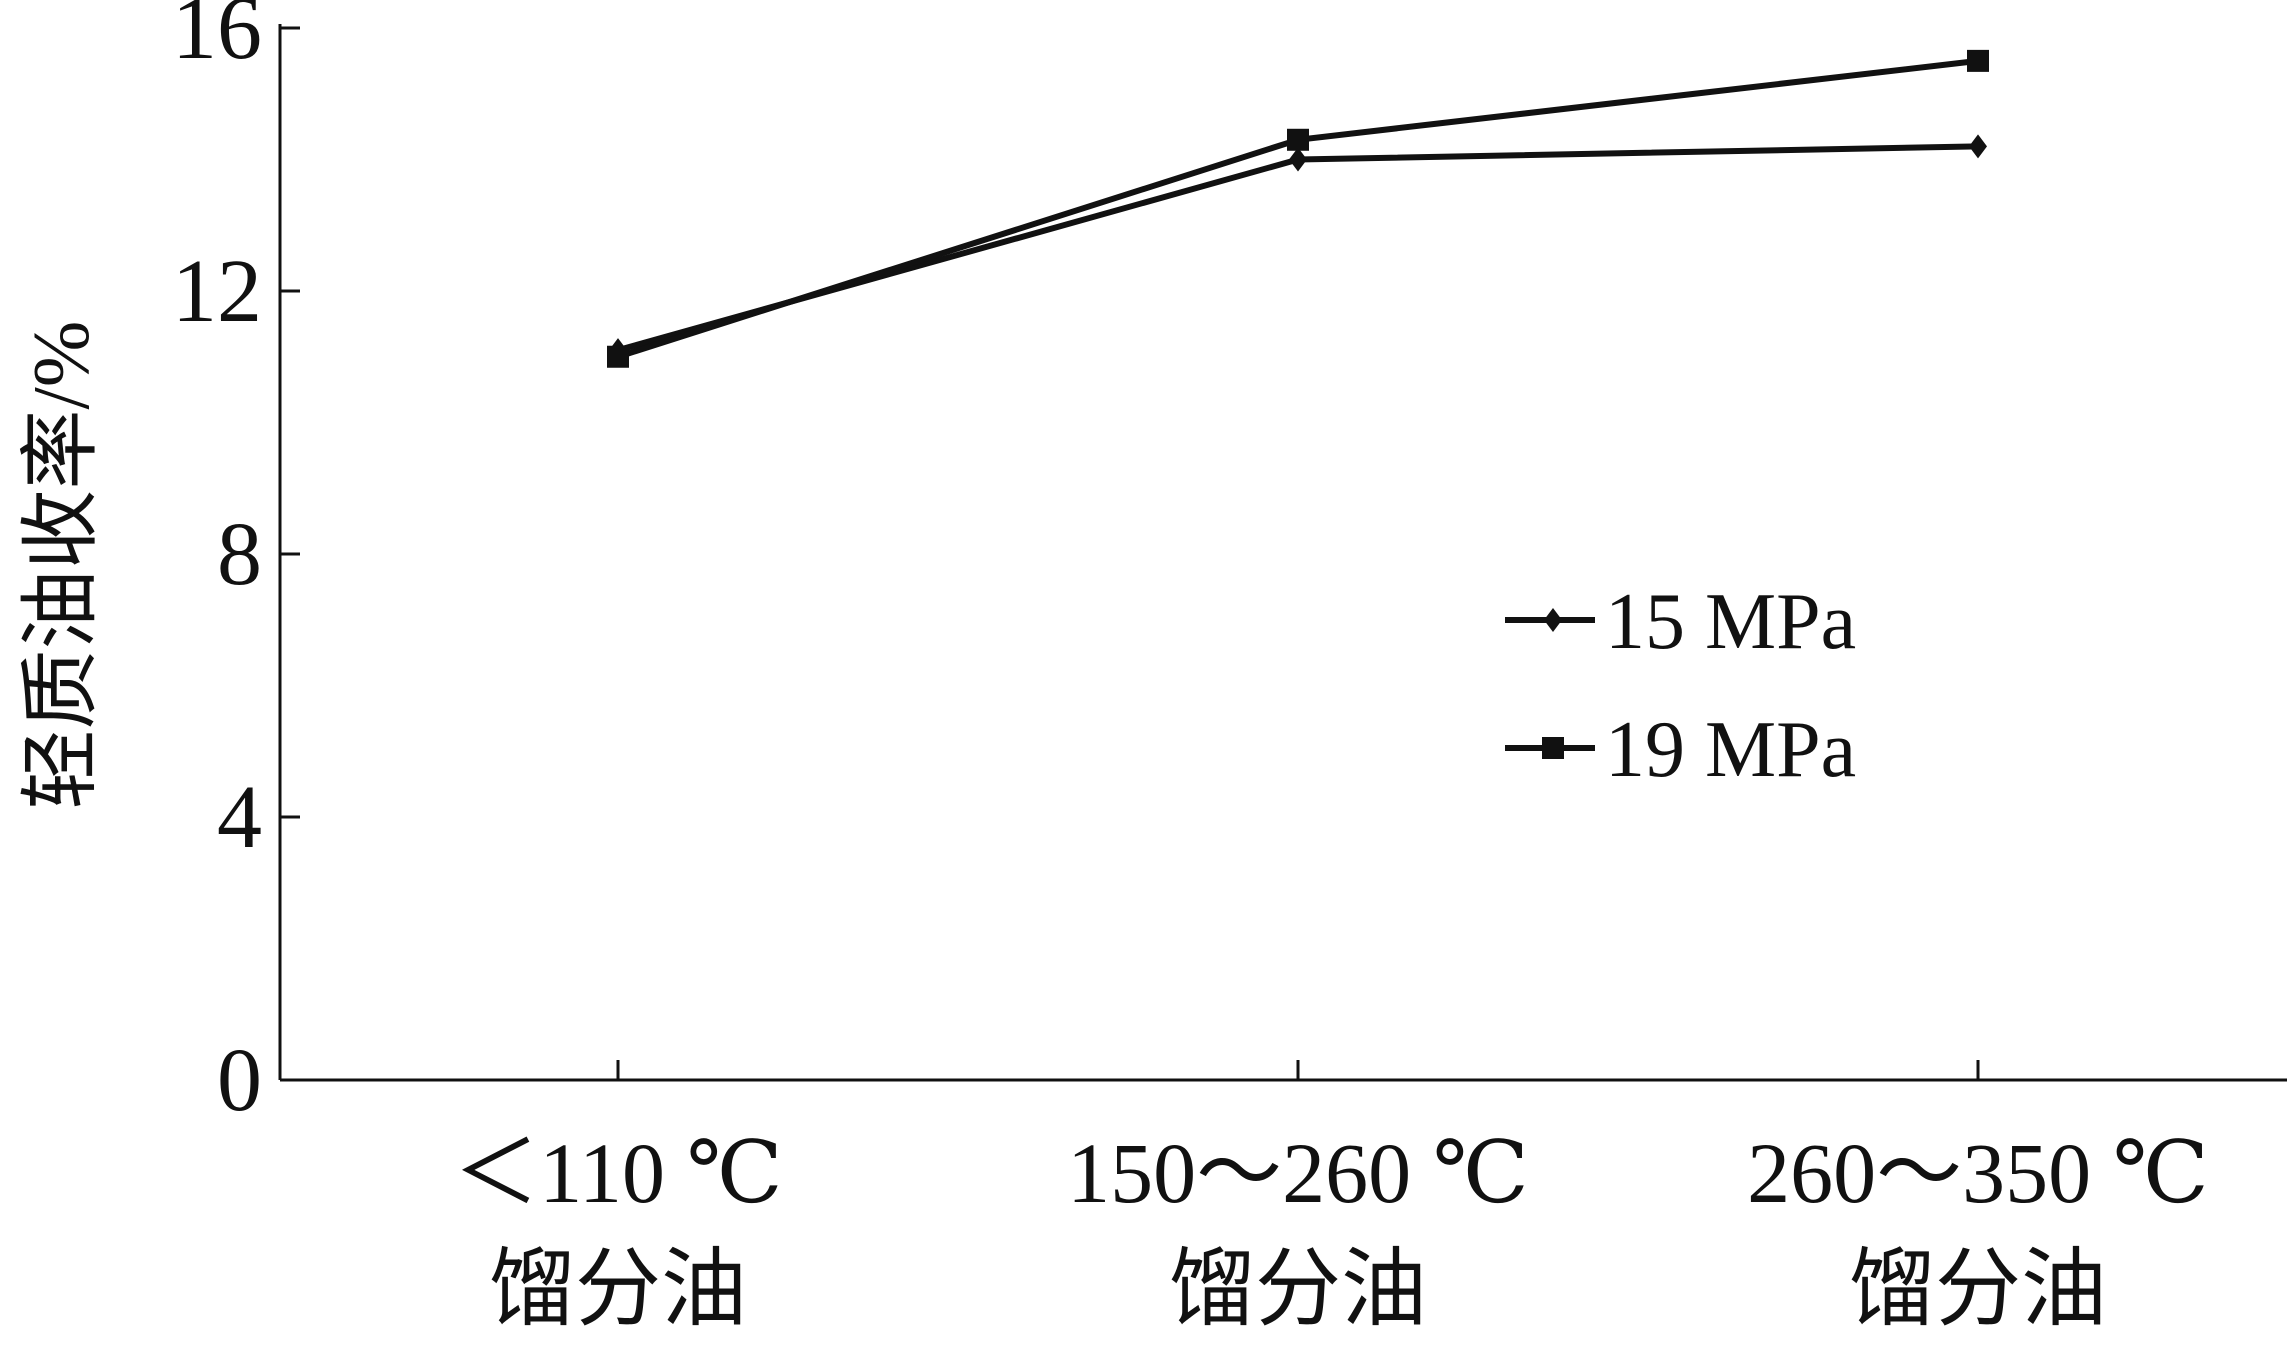  What do you see at coordinates (217, 291) in the screenshot?
I see `y-tick-label: 12` at bounding box center [217, 291].